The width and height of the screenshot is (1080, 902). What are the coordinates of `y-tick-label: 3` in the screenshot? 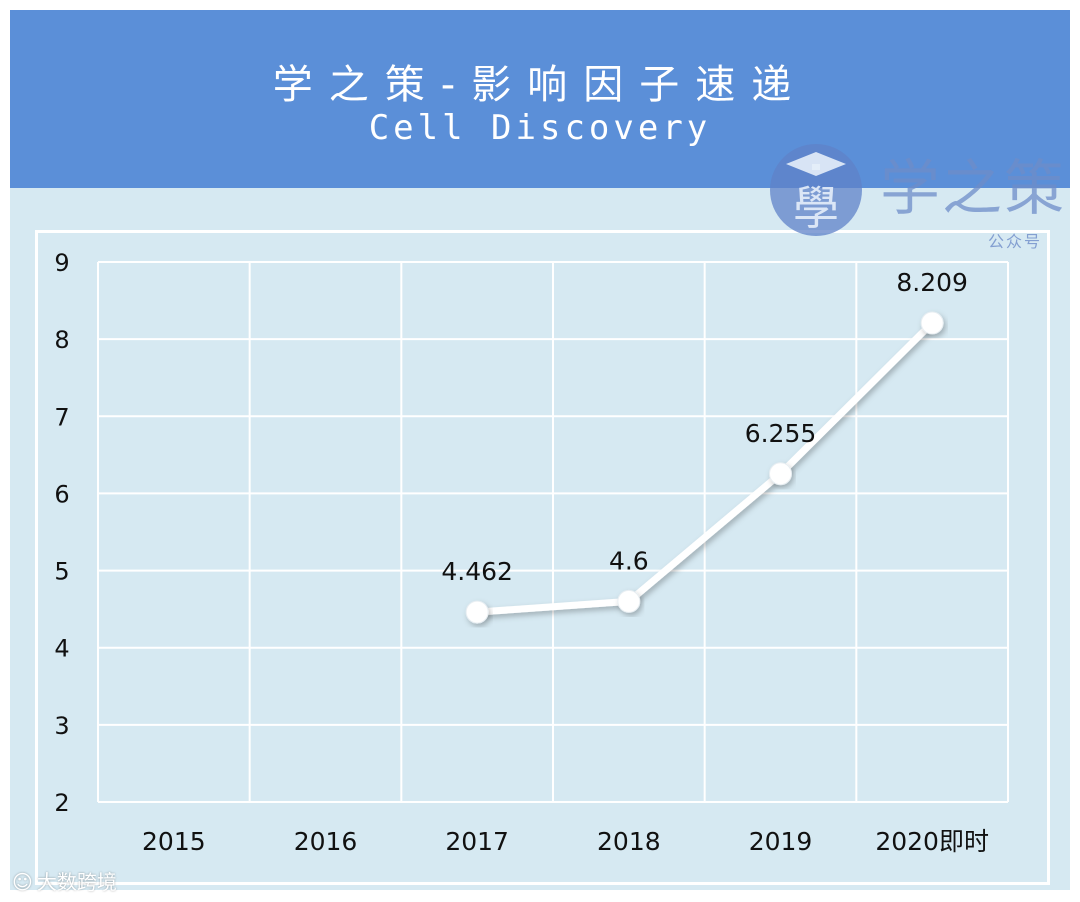 It's located at (61, 726).